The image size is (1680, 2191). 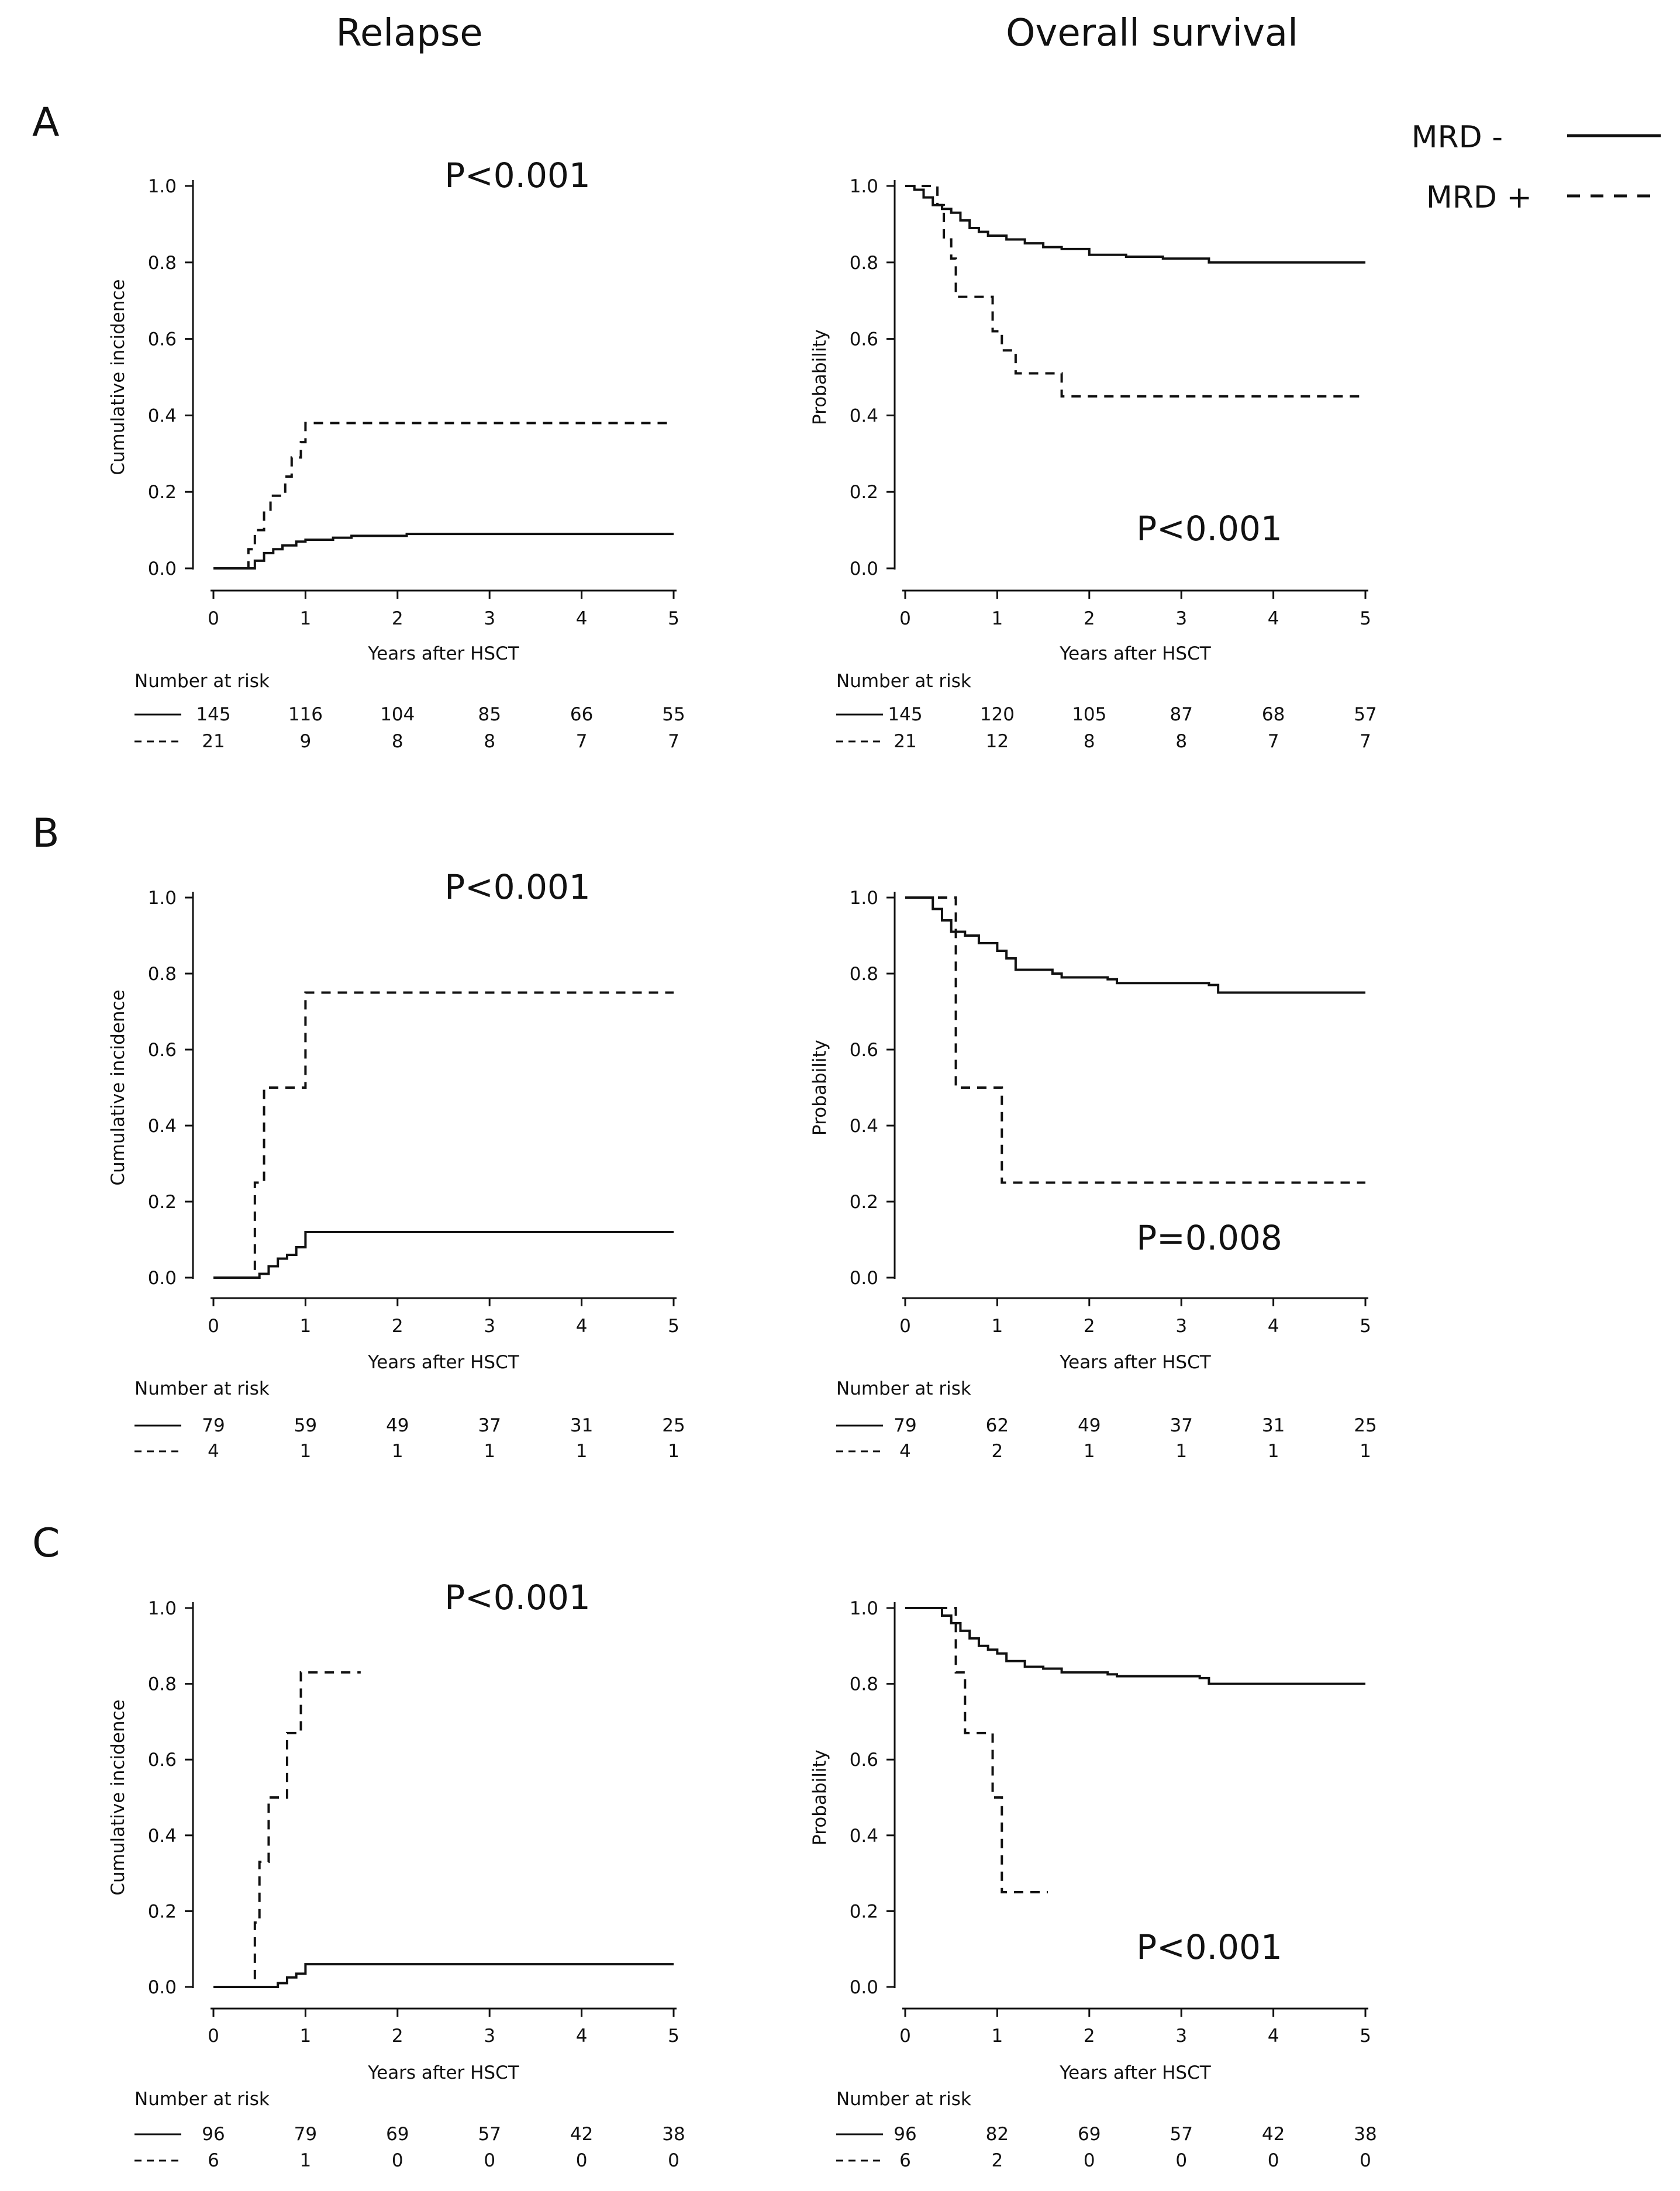 What do you see at coordinates (305, 714) in the screenshot?
I see `a-relapse-risk-value: 116` at bounding box center [305, 714].